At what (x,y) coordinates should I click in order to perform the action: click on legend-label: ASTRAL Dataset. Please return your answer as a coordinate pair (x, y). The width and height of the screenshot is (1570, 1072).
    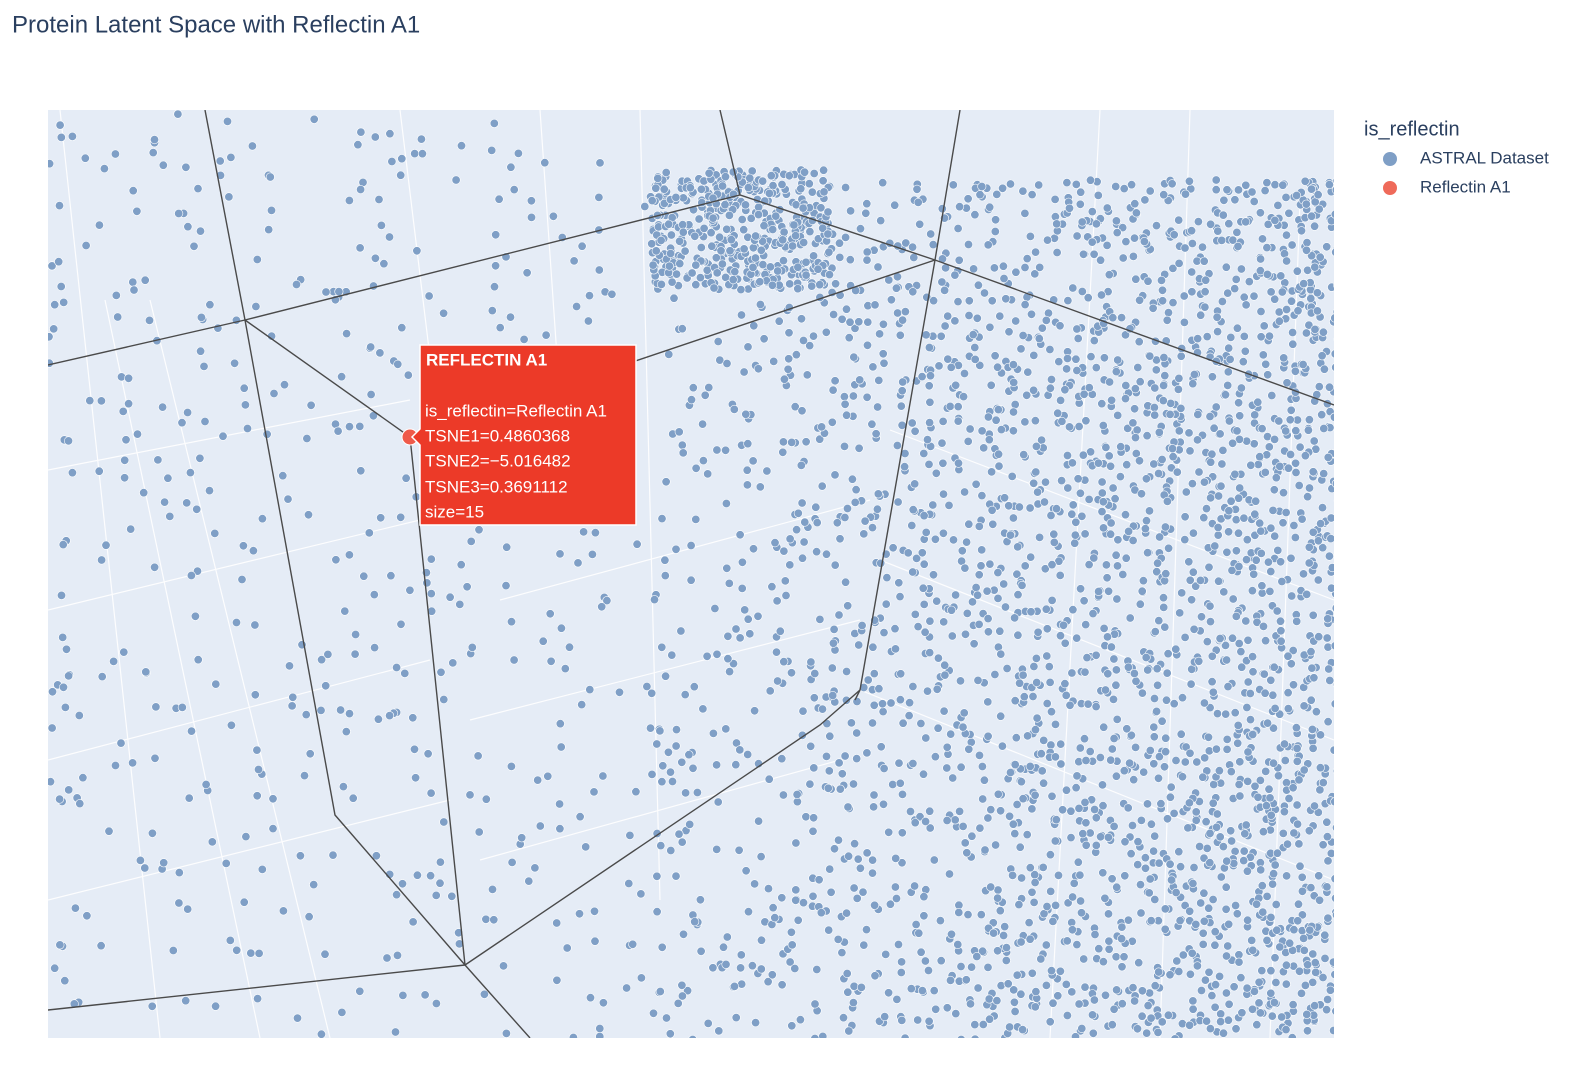
    Looking at the image, I should click on (1484, 157).